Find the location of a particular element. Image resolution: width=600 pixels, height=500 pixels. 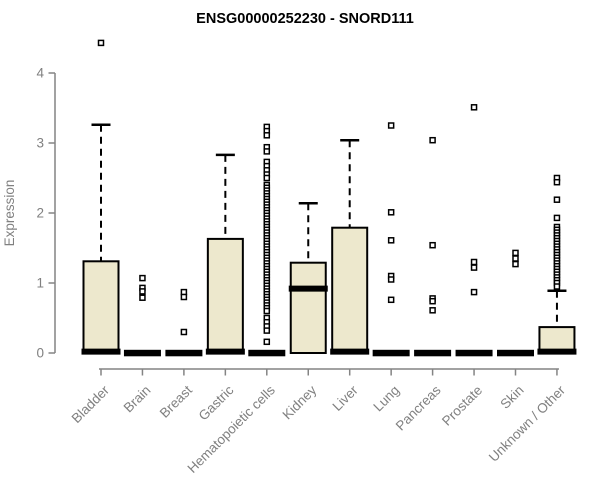

x-tick-label-bladder: Bladder is located at coordinates (91, 404).